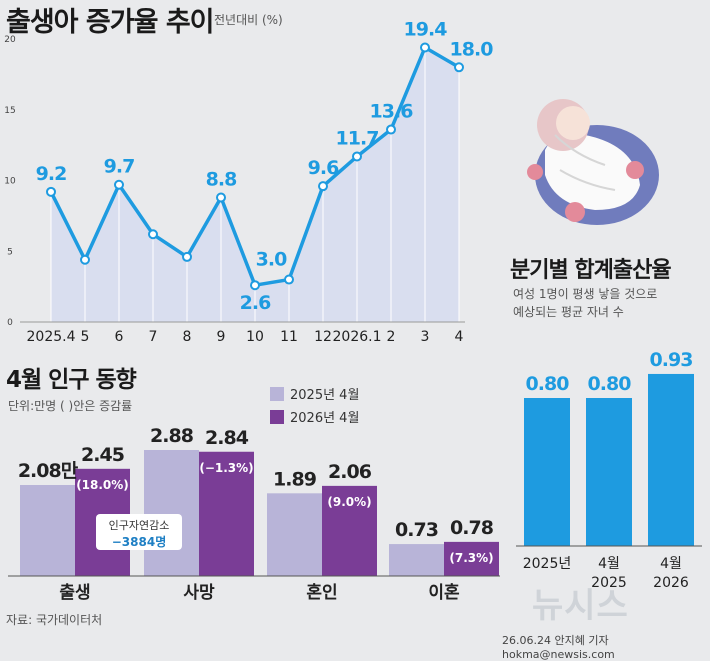 The width and height of the screenshot is (710, 661). What do you see at coordinates (74, 593) in the screenshot?
I see `category-label: 출생` at bounding box center [74, 593].